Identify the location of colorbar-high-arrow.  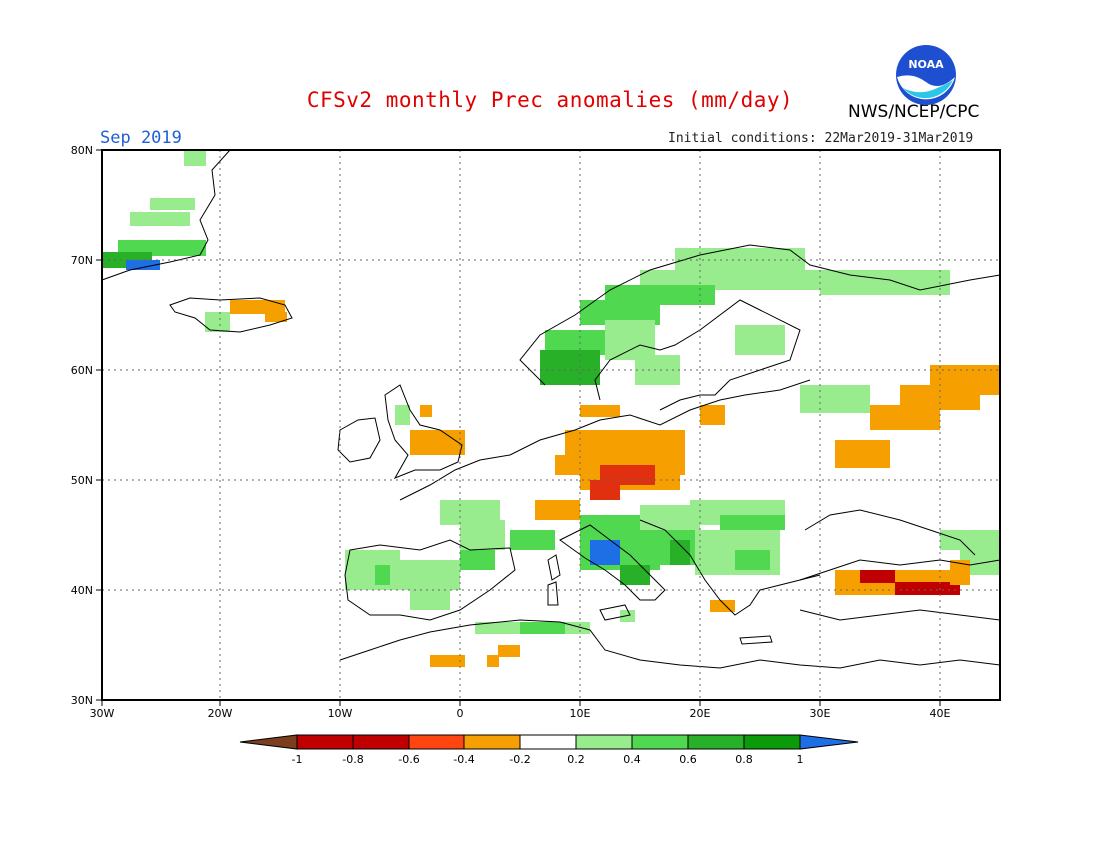
(829, 742).